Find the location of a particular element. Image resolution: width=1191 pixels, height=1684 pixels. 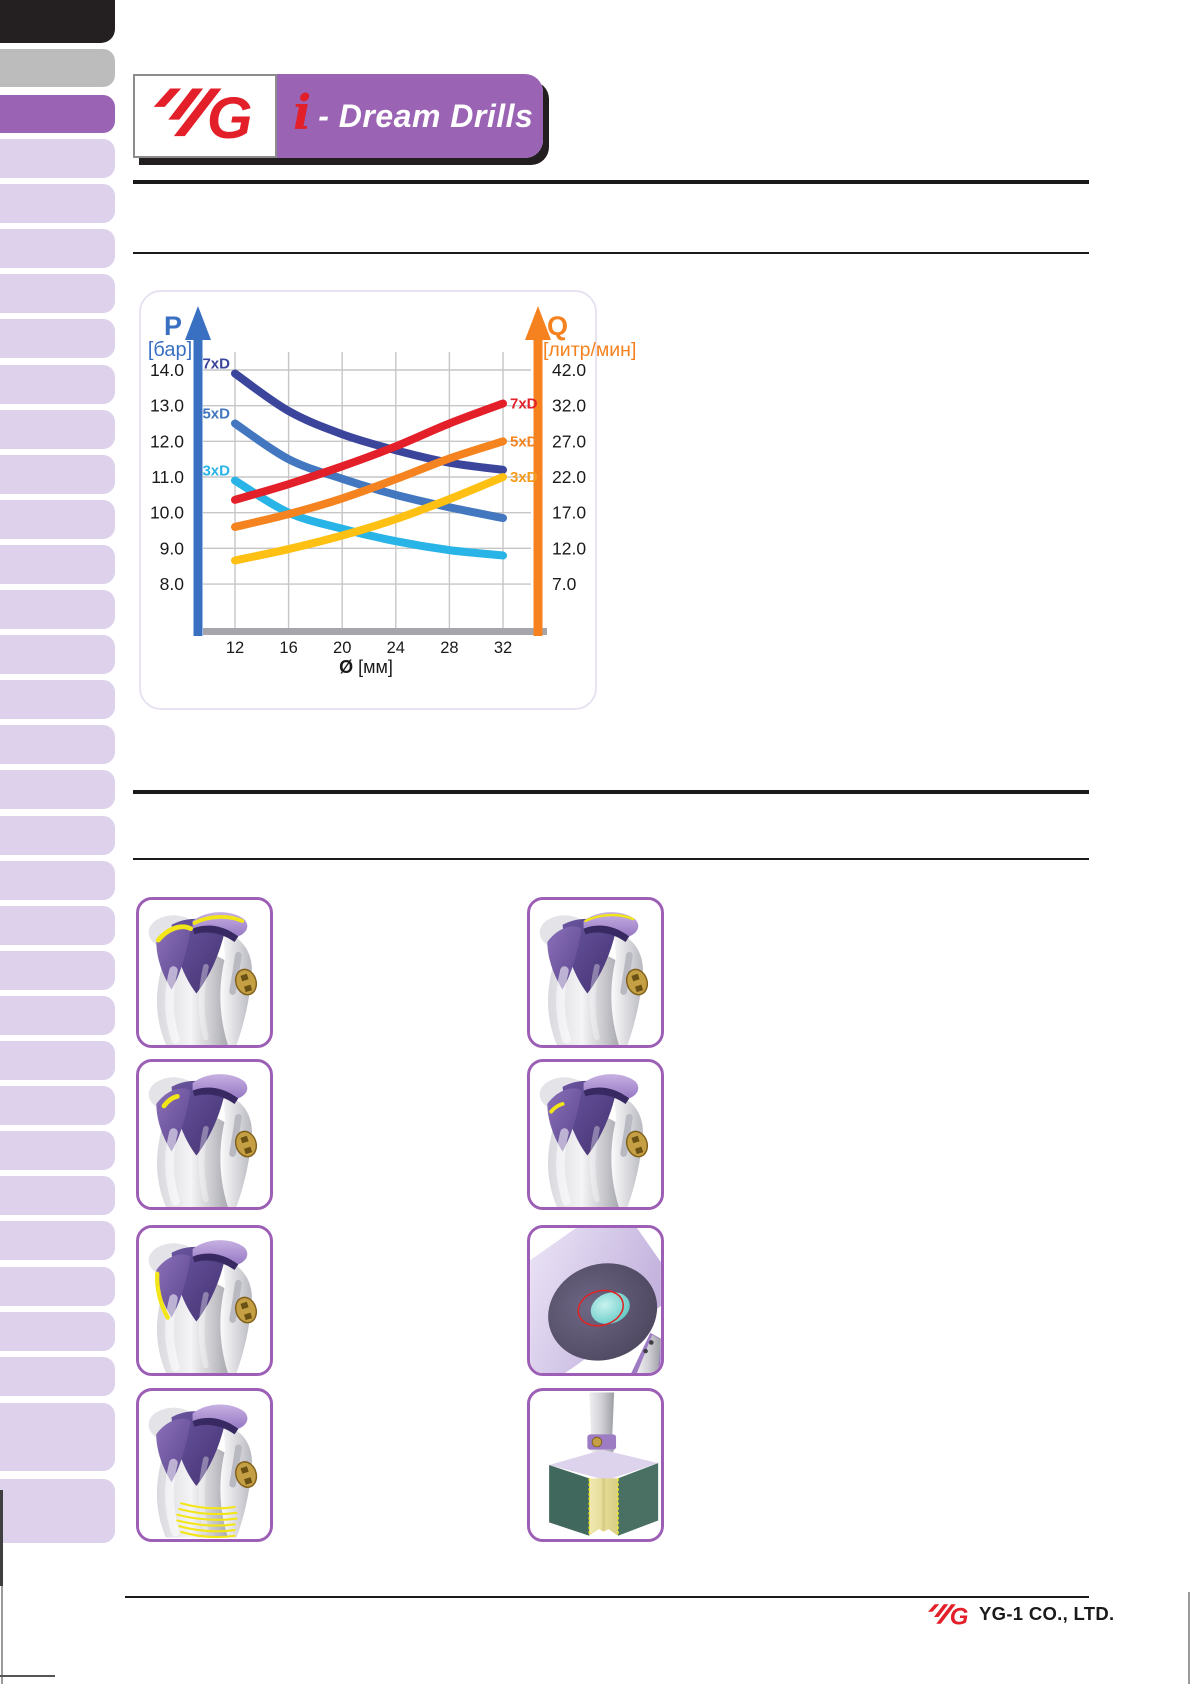

x-tick-label: 12 is located at coordinates (235, 648).